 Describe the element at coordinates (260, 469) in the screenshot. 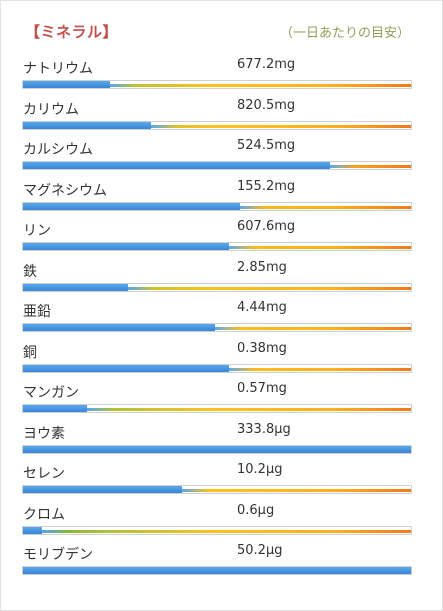

I see `mineral-amount: 10.2μg` at that location.